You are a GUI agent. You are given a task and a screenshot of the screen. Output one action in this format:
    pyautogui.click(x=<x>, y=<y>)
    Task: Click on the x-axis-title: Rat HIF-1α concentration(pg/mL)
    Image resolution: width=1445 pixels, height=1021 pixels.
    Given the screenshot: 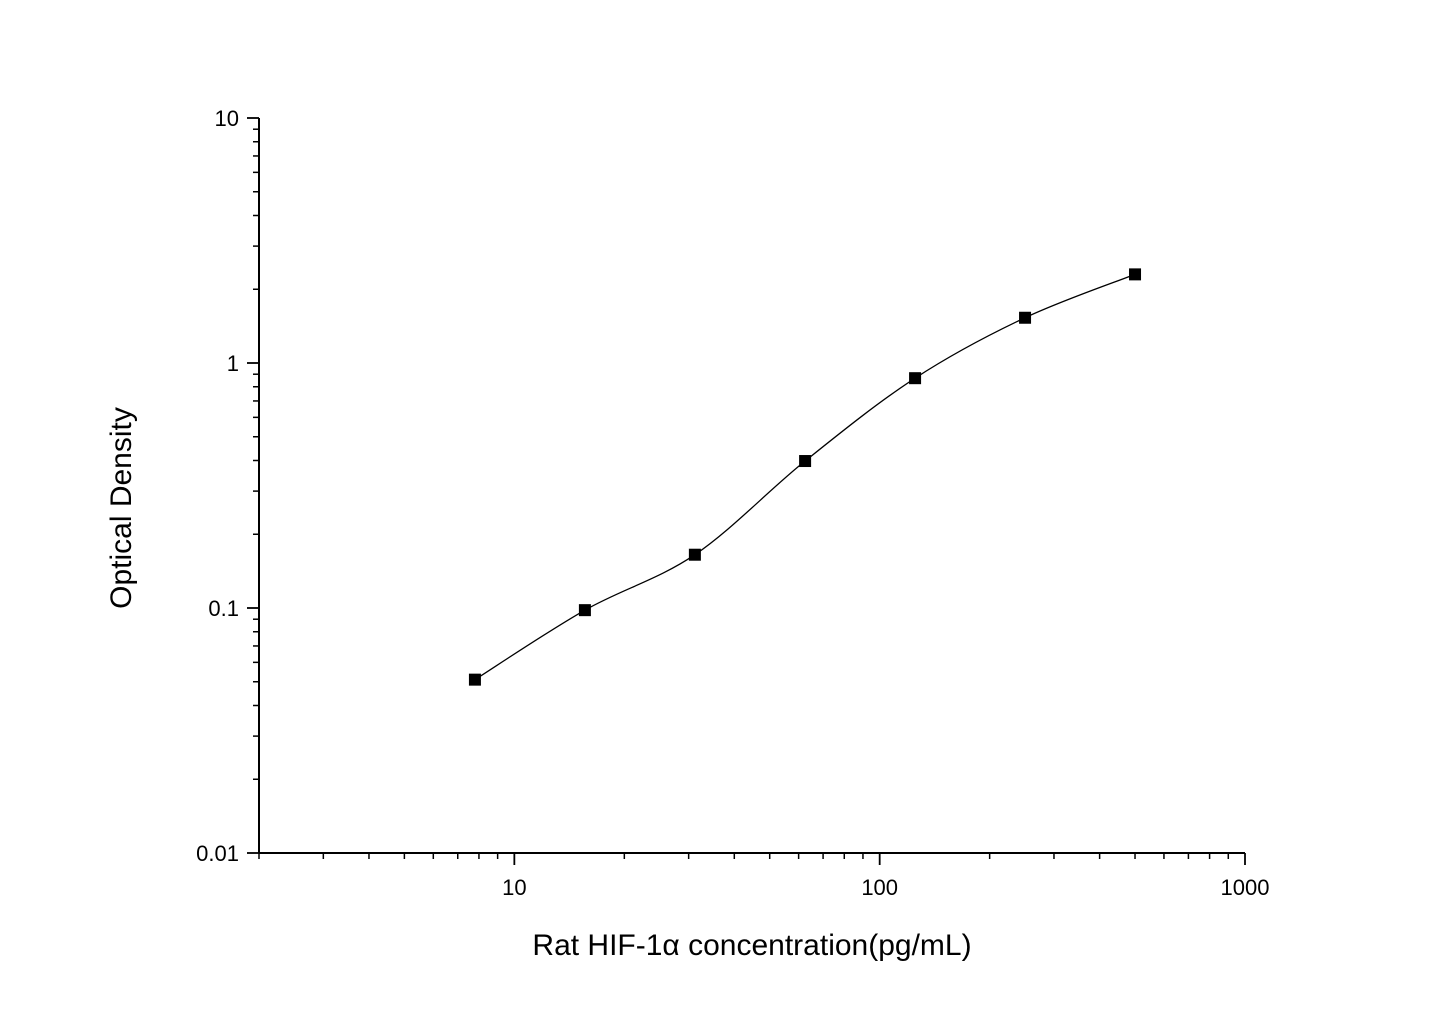 What is the action you would take?
    pyautogui.click(x=751, y=945)
    